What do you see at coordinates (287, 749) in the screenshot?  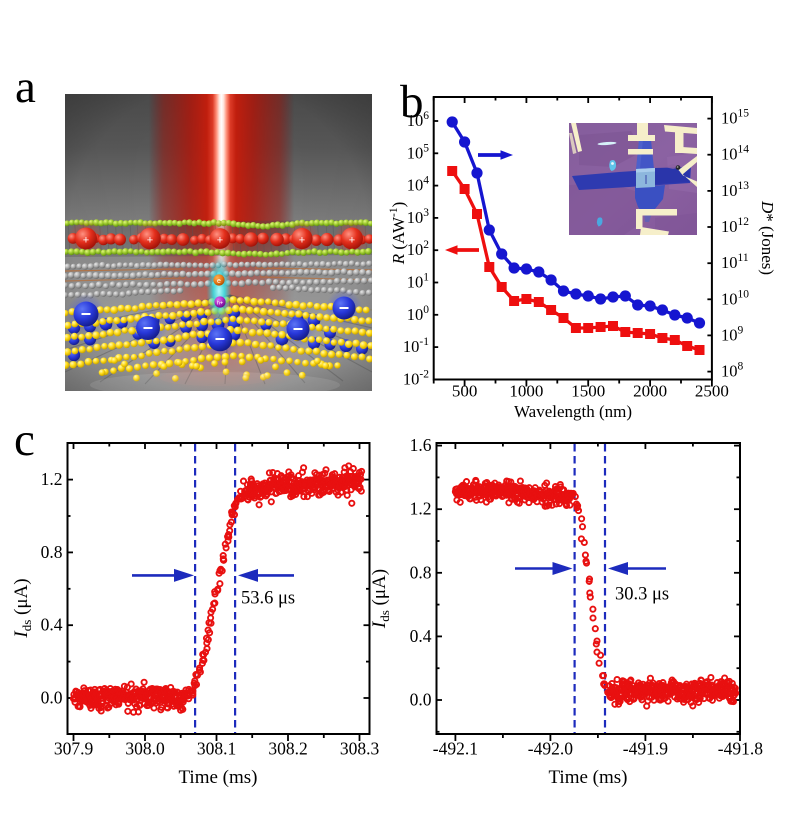 I see `svg-text: 308.2` at bounding box center [287, 749].